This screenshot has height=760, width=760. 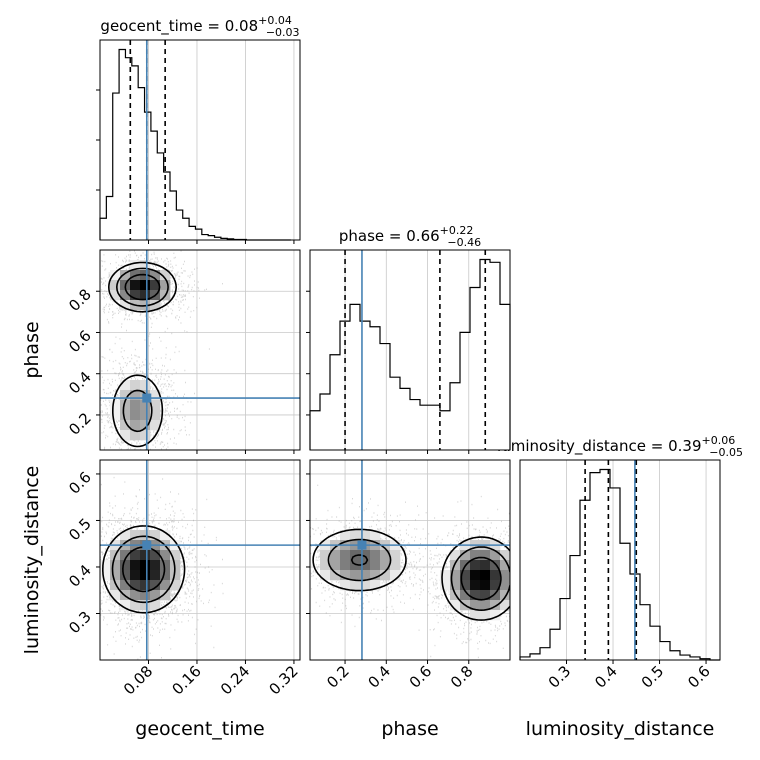 I want to click on joint-panel-phase-vs-geocent-time, so click(x=200, y=350).